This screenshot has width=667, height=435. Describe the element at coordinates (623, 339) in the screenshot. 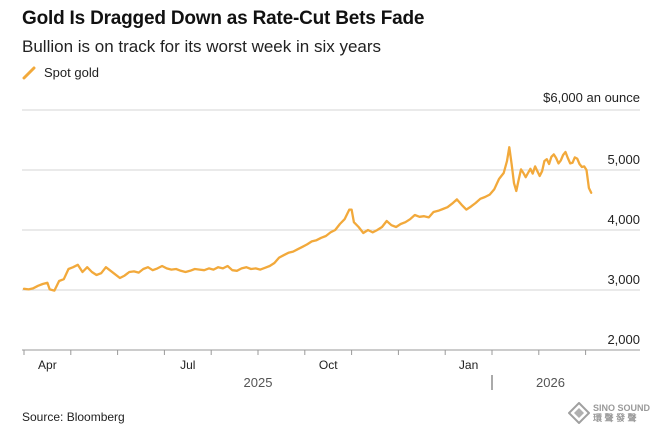

I see `y-tick-label-2000: 2,000` at that location.